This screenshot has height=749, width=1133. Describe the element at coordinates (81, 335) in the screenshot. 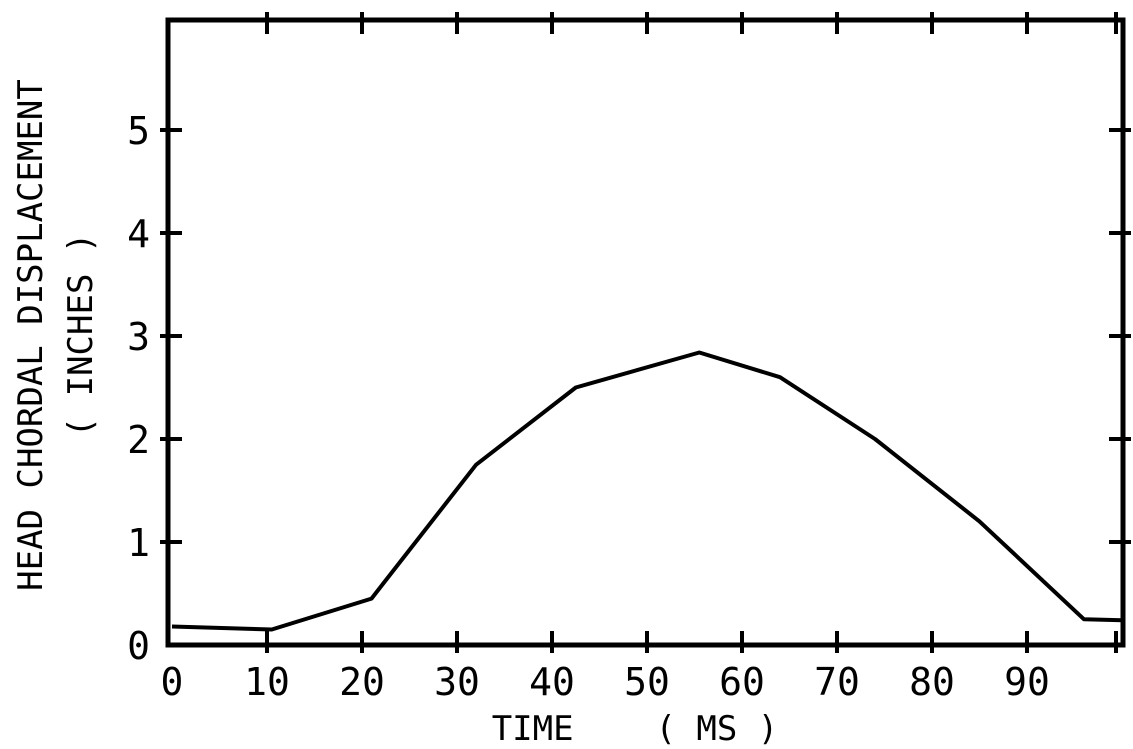

I see `y-axis-units-label: ( INCHES )` at that location.